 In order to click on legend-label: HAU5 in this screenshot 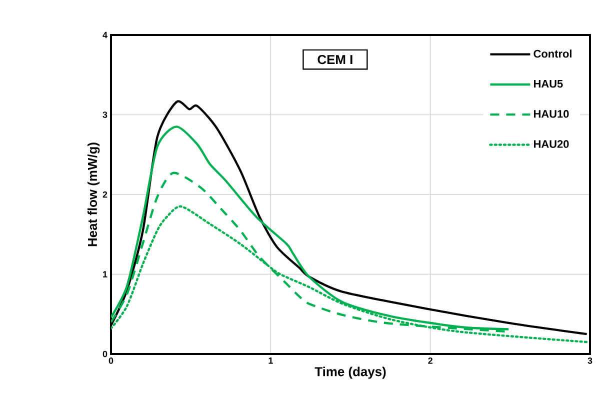, I will do `click(548, 84)`.